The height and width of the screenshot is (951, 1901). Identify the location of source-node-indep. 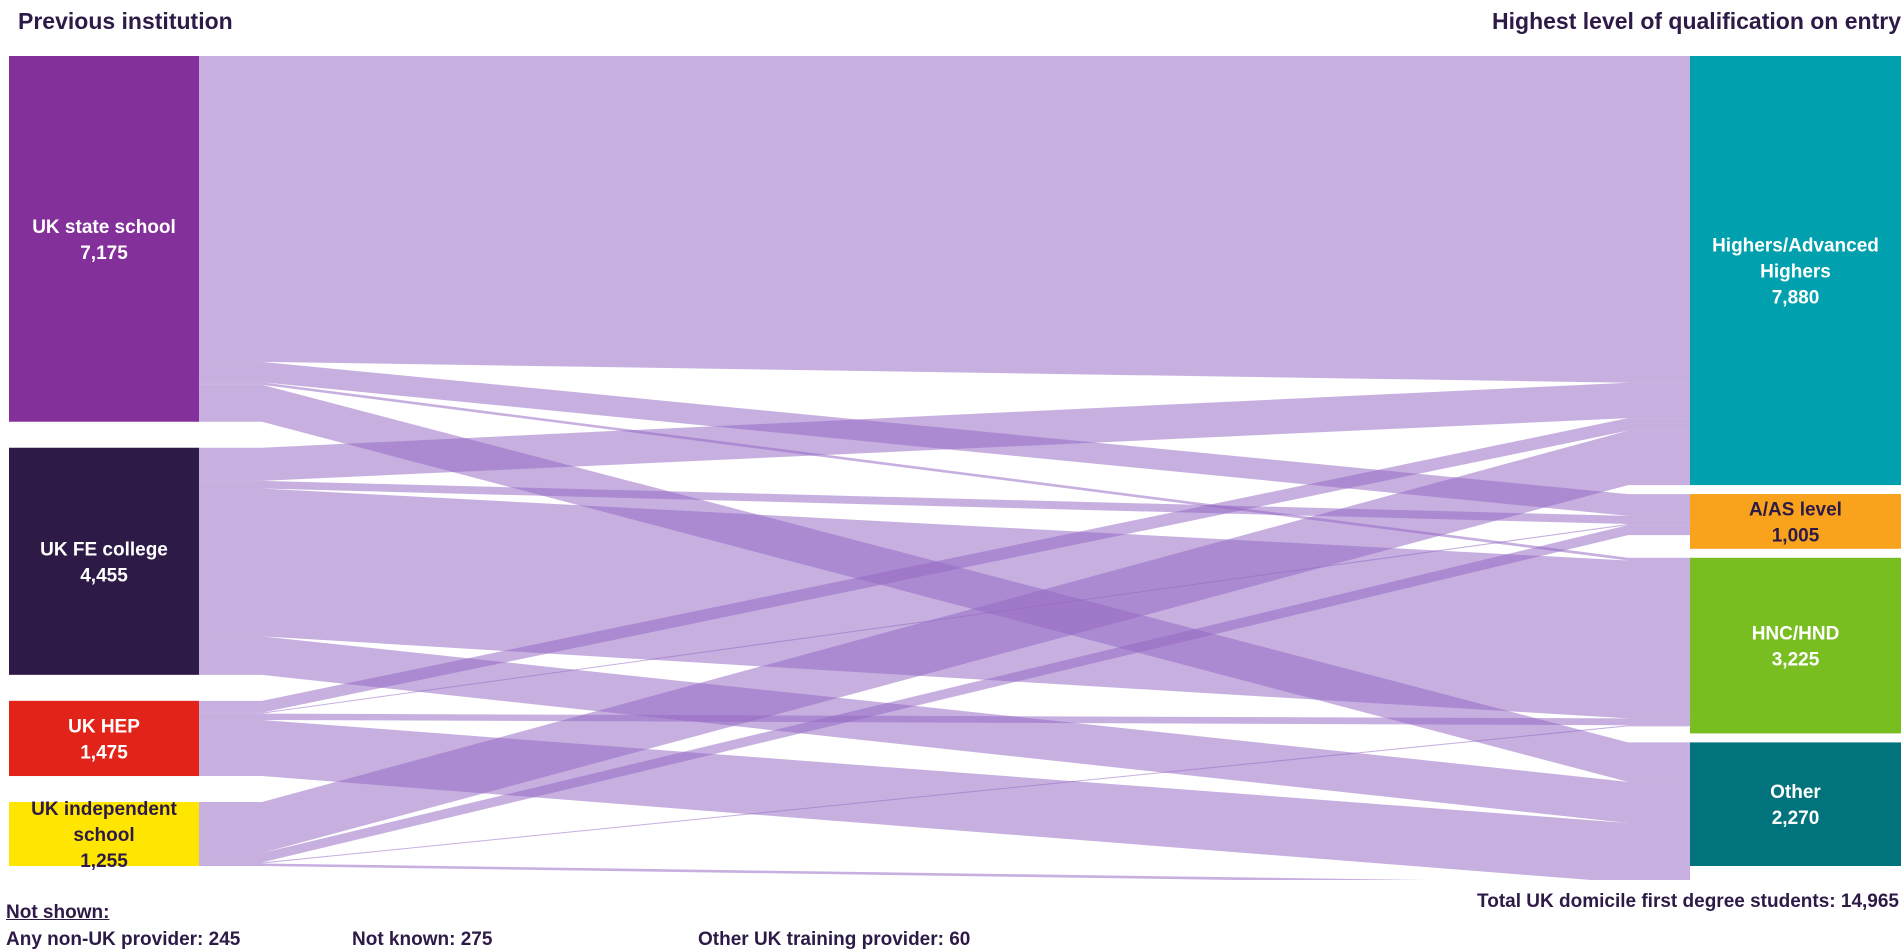
(104, 834).